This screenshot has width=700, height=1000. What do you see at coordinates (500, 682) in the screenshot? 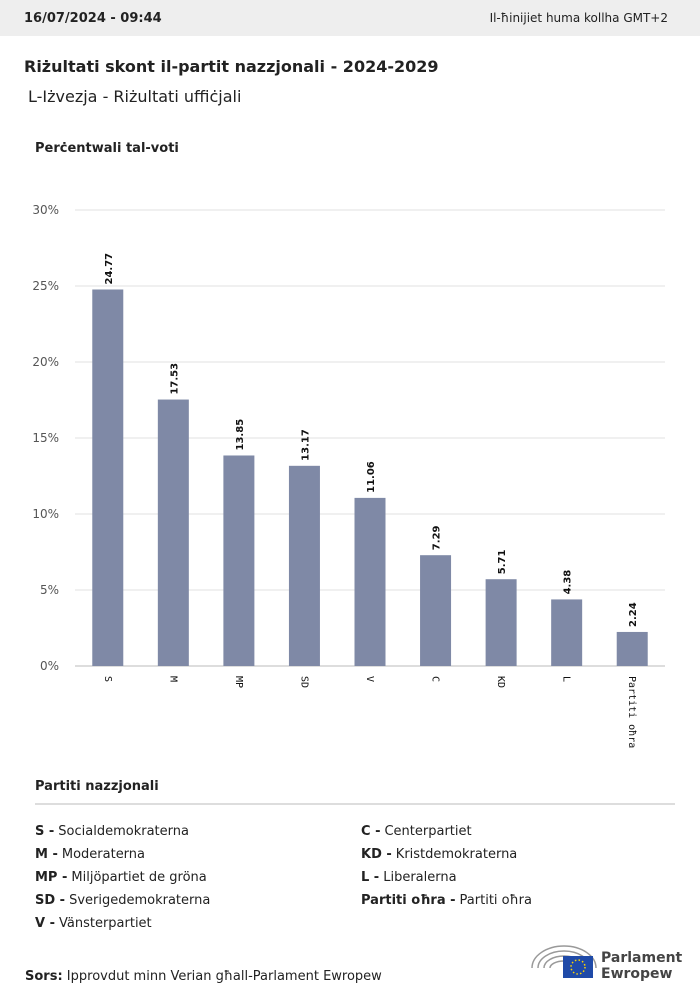
I see `x-tick-label: KD` at bounding box center [500, 682].